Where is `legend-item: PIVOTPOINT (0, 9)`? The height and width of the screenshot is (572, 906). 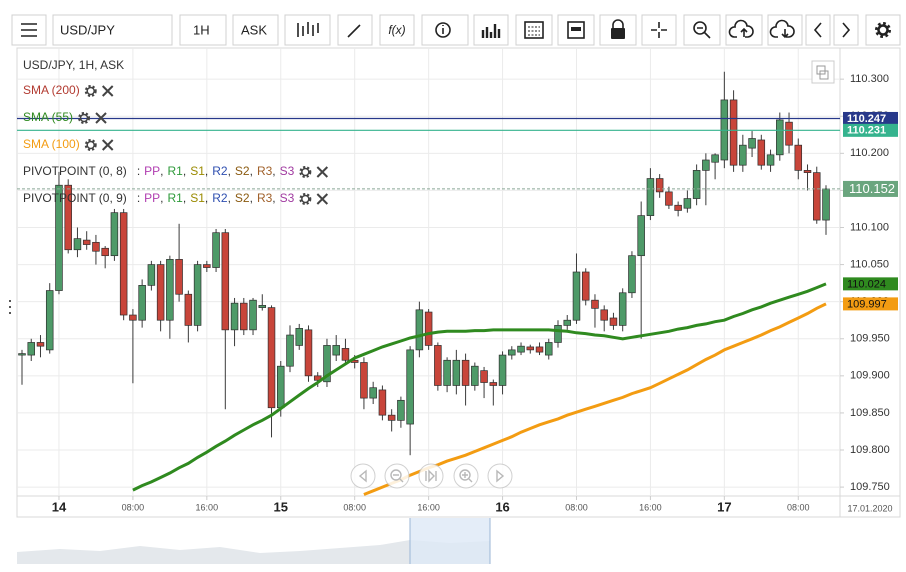 legend-item: PIVOTPOINT (0, 9) is located at coordinates (75, 198).